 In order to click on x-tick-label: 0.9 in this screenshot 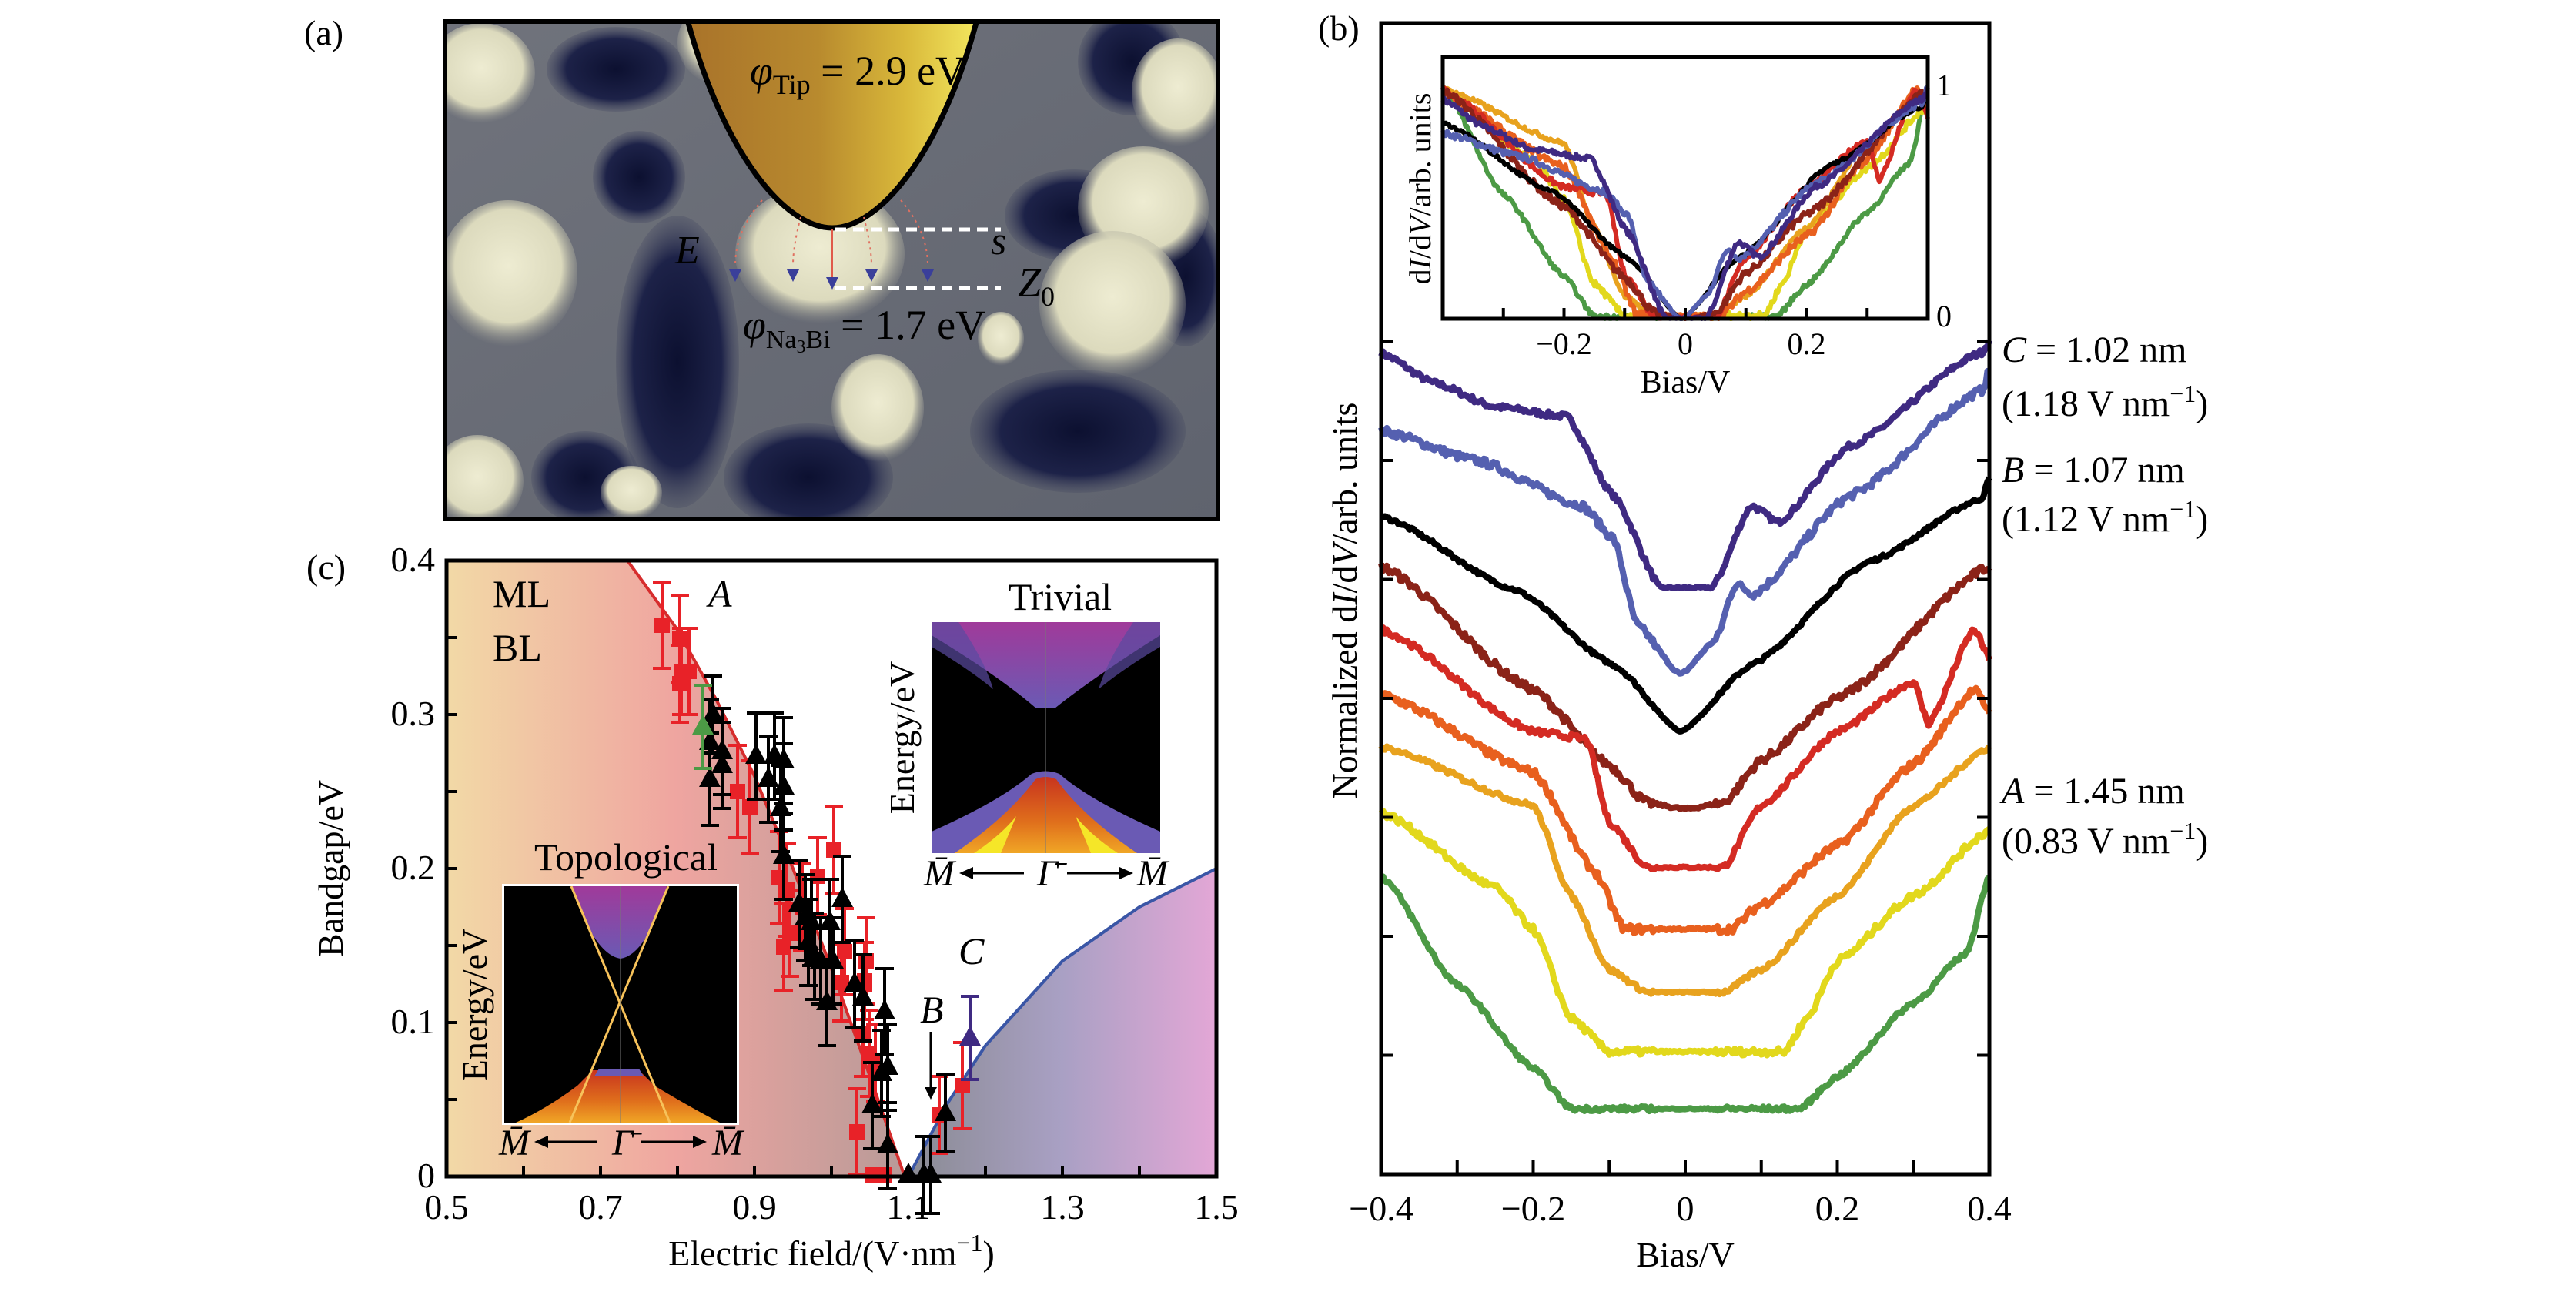, I will do `click(754, 1207)`.